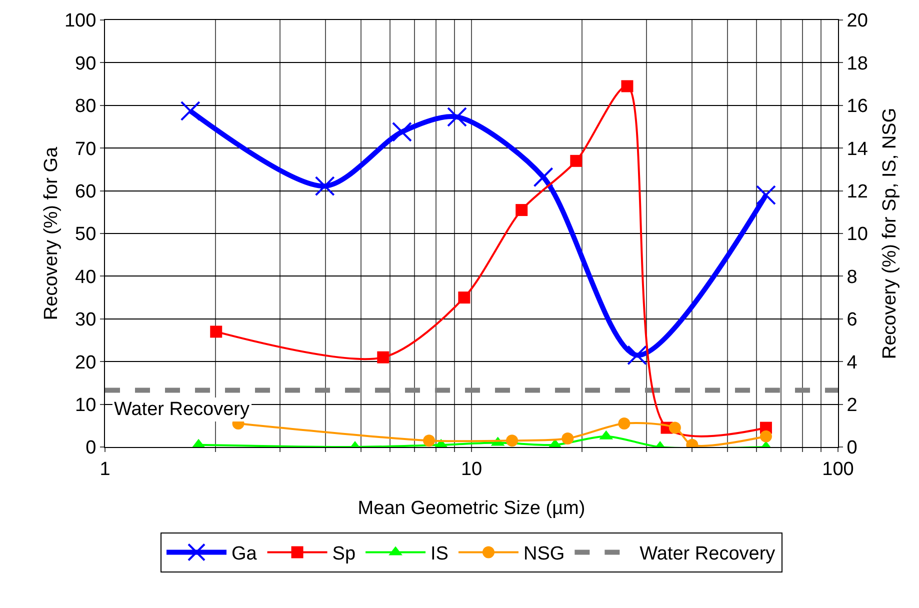  What do you see at coordinates (85, 149) in the screenshot?
I see `y-tick-label: 70` at bounding box center [85, 149].